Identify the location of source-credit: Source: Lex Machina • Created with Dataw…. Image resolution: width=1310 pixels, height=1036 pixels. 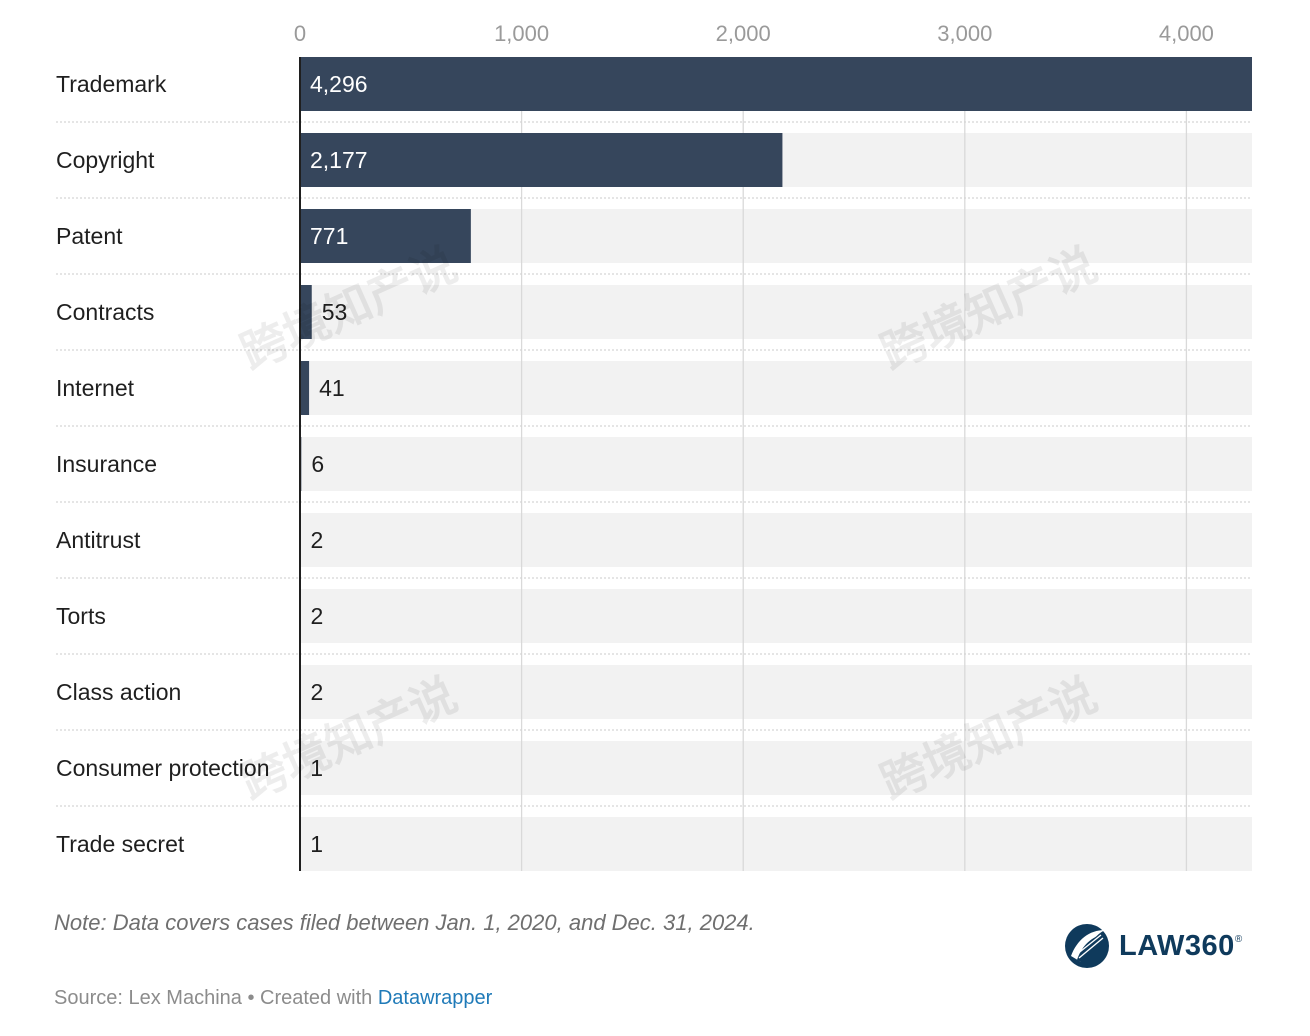
(504, 998).